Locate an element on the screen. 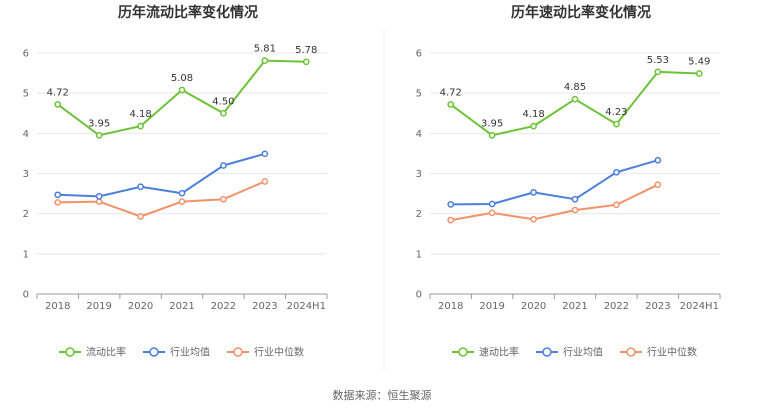  legend: 流动比率 行业均值 行业中位数 is located at coordinates (181, 352).